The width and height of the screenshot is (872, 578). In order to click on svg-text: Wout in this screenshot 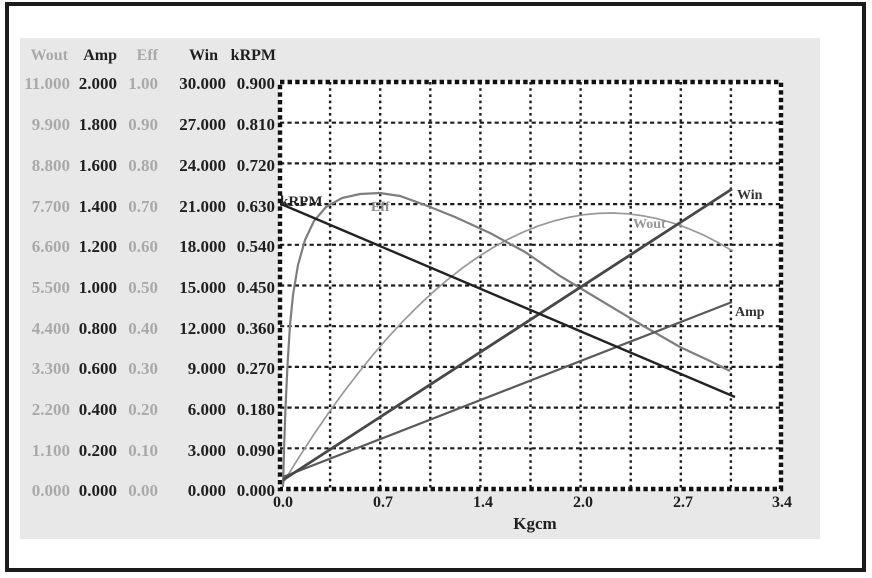, I will do `click(649, 224)`.